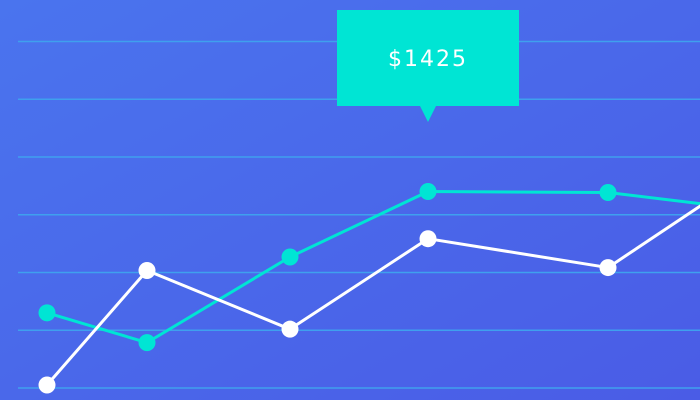 This screenshot has height=400, width=700. I want to click on tooltip-box, so click(428, 58).